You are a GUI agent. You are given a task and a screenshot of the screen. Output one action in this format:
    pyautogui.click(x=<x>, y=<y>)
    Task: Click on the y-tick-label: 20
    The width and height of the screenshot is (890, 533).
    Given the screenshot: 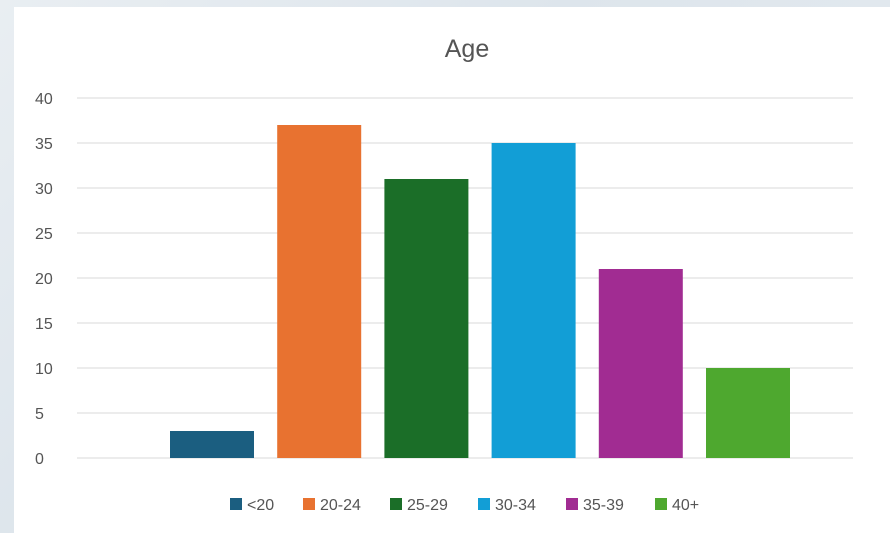 What is the action you would take?
    pyautogui.click(x=44, y=279)
    